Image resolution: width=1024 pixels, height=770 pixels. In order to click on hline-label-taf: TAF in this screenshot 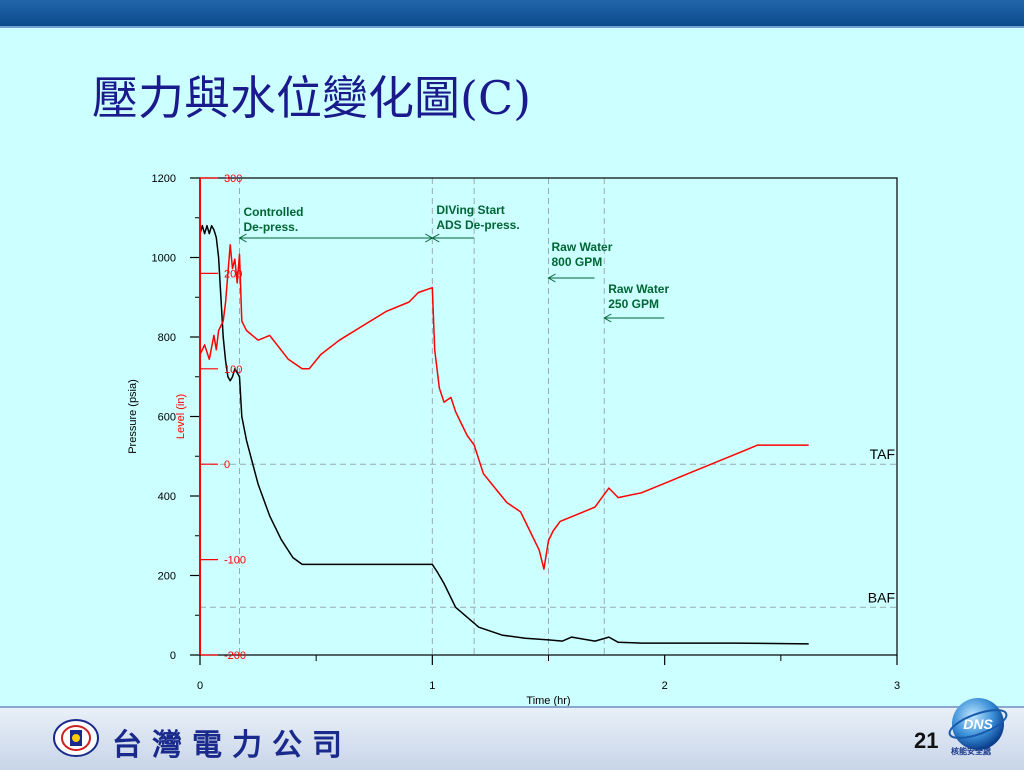, I will do `click(882, 454)`.